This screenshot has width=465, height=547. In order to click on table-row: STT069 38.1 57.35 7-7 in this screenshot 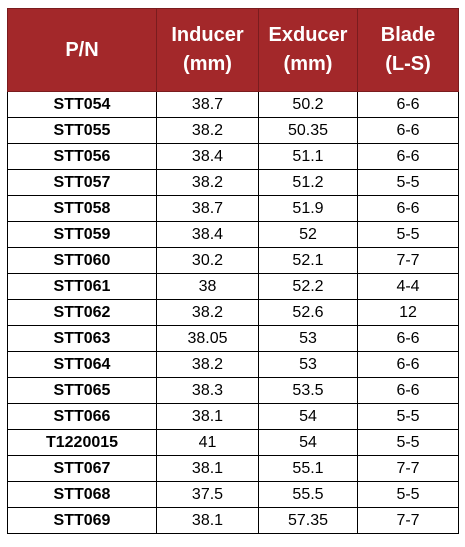, I will do `click(233, 520)`.